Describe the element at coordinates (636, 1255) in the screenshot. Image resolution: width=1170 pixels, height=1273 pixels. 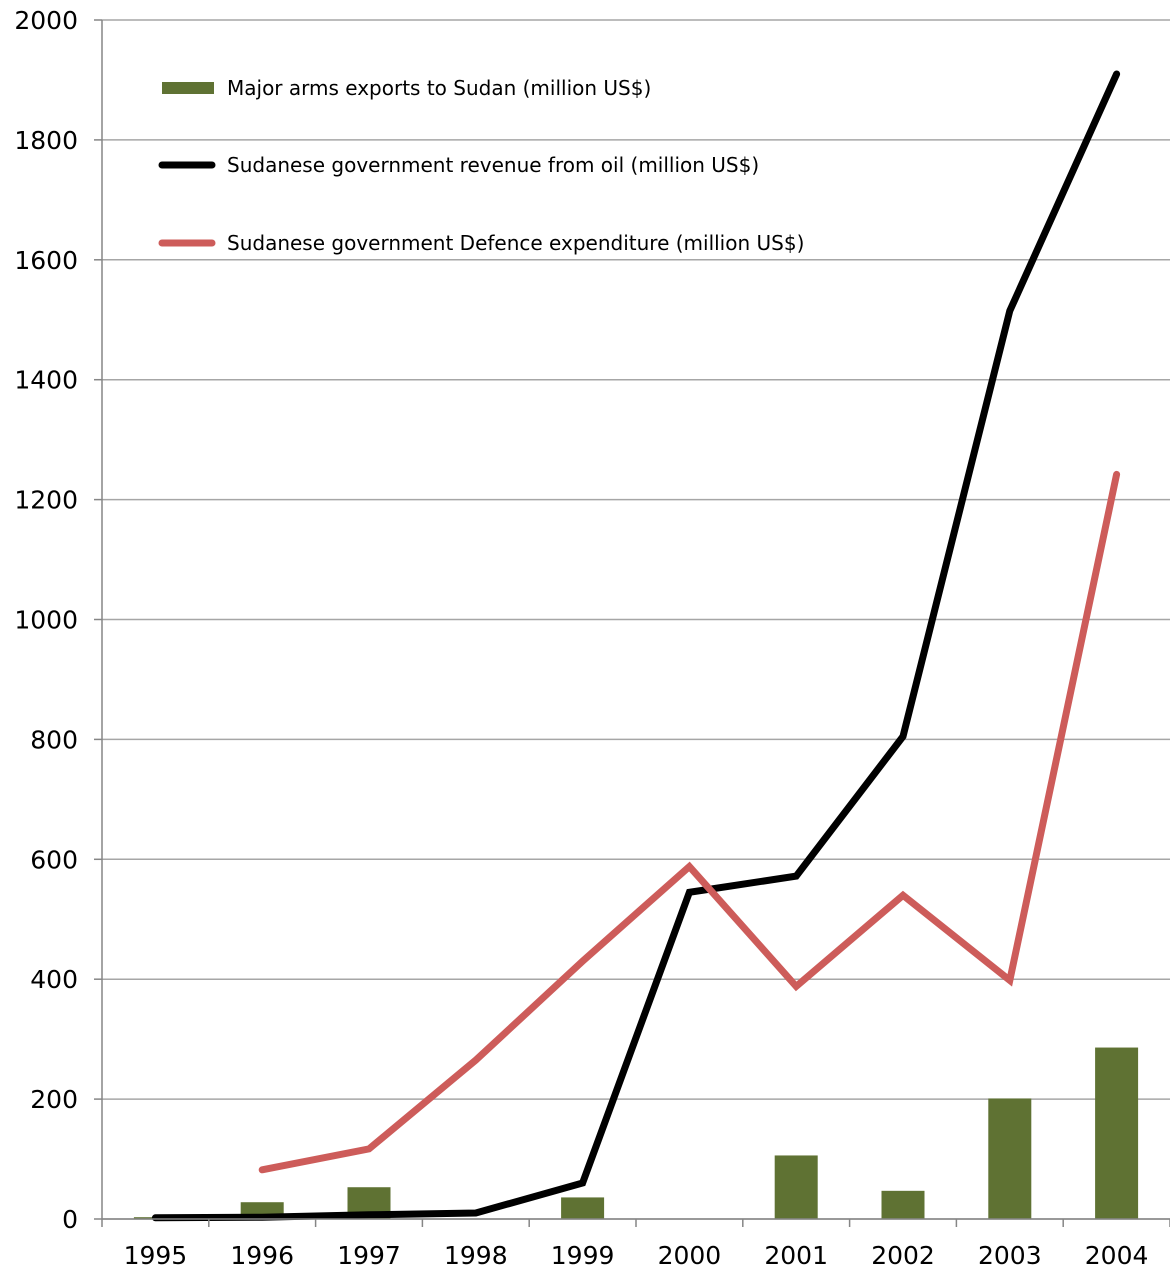
I see `x-tick-labels: 1995 1996 1997 1998 1999 2000 2001 2002 2003 2004` at that location.